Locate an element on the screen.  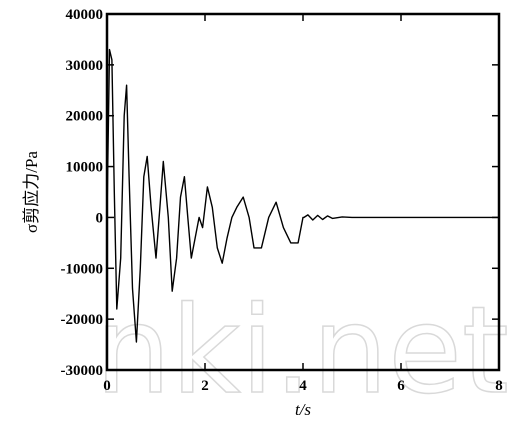
x-axis-label: t/s is located at coordinates (303, 409).